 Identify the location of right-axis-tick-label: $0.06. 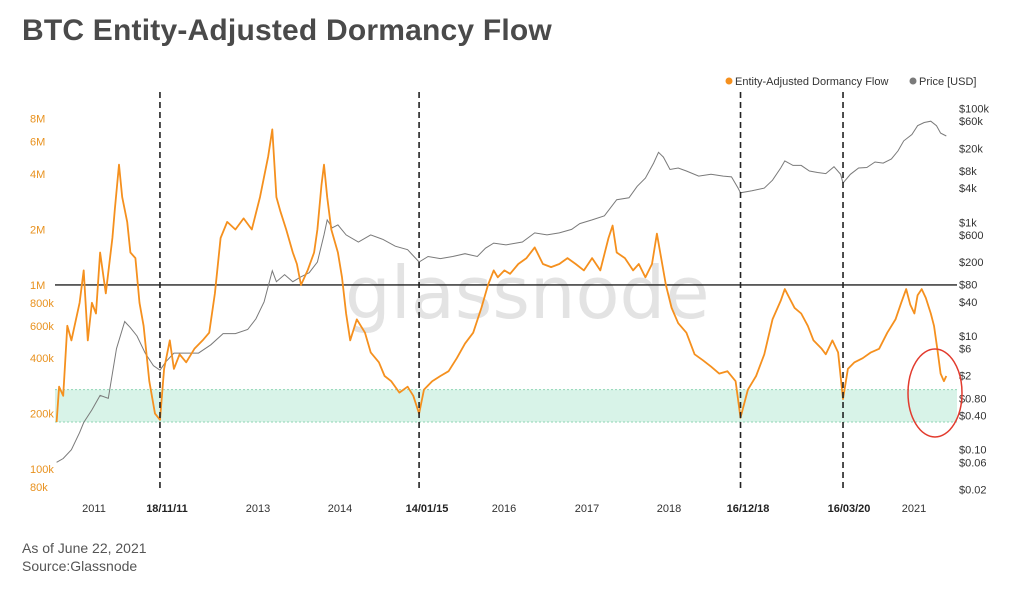
(973, 463).